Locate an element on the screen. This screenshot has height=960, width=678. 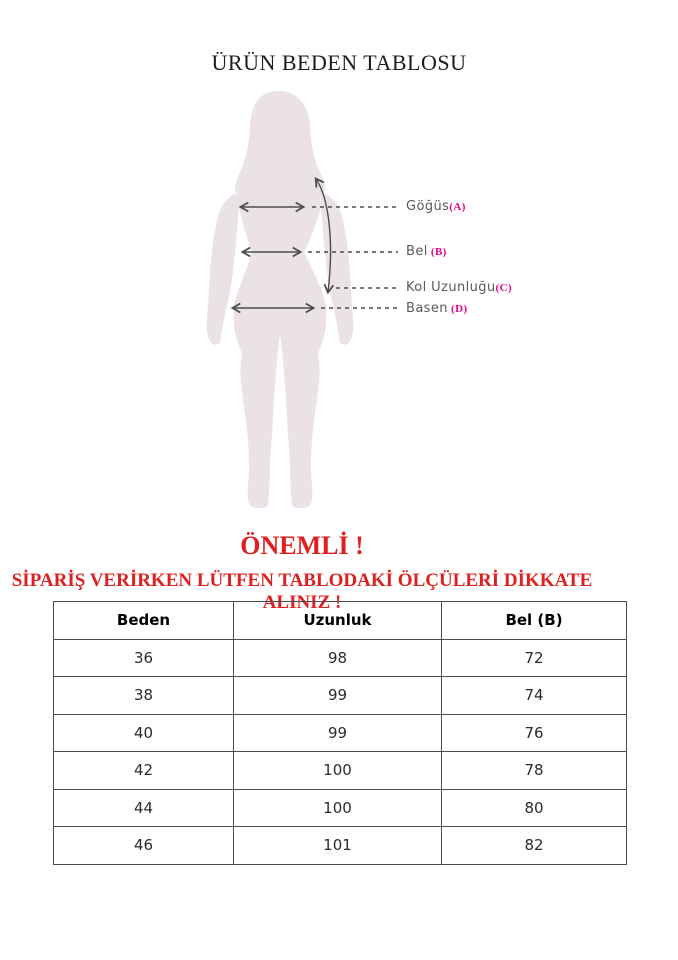
table-row: 36 98 72 is located at coordinates (340, 657).